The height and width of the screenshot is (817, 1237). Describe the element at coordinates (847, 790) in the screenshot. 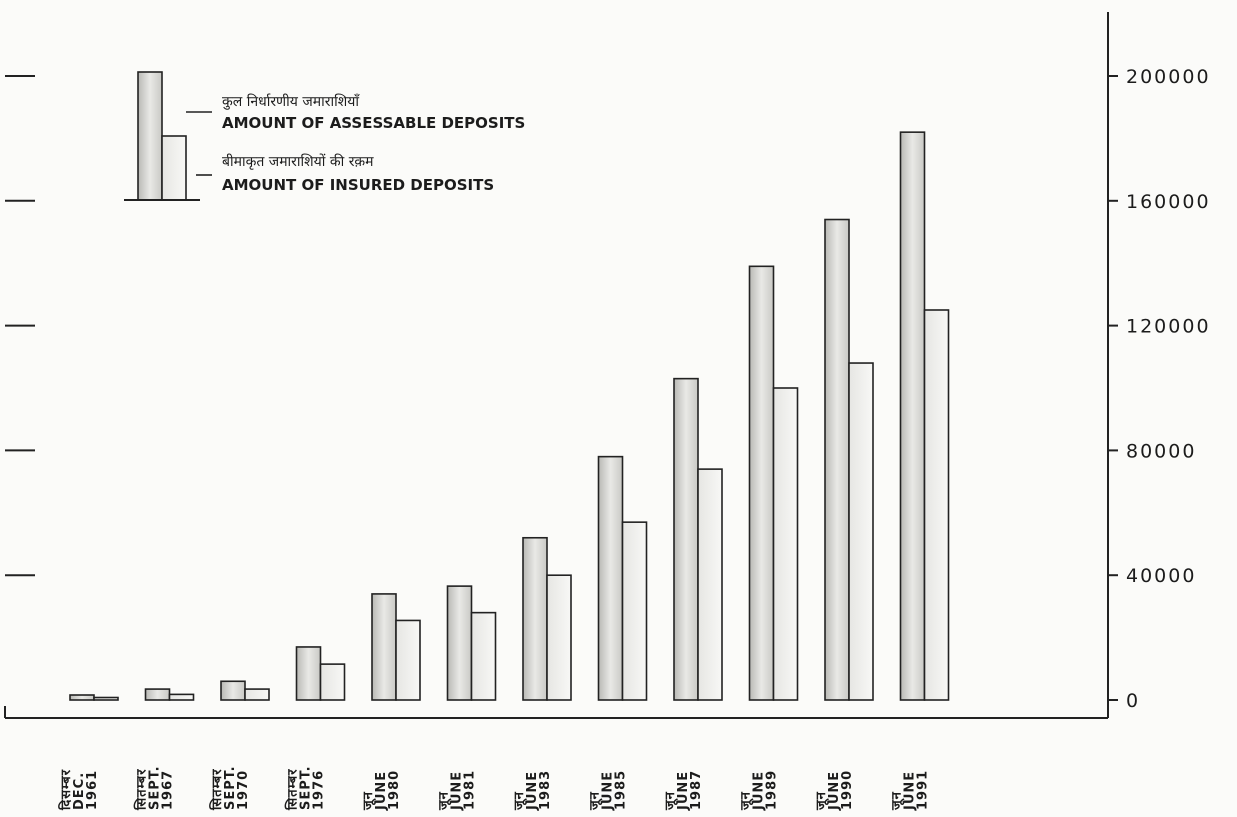

I see `x-category-label: 1990` at that location.